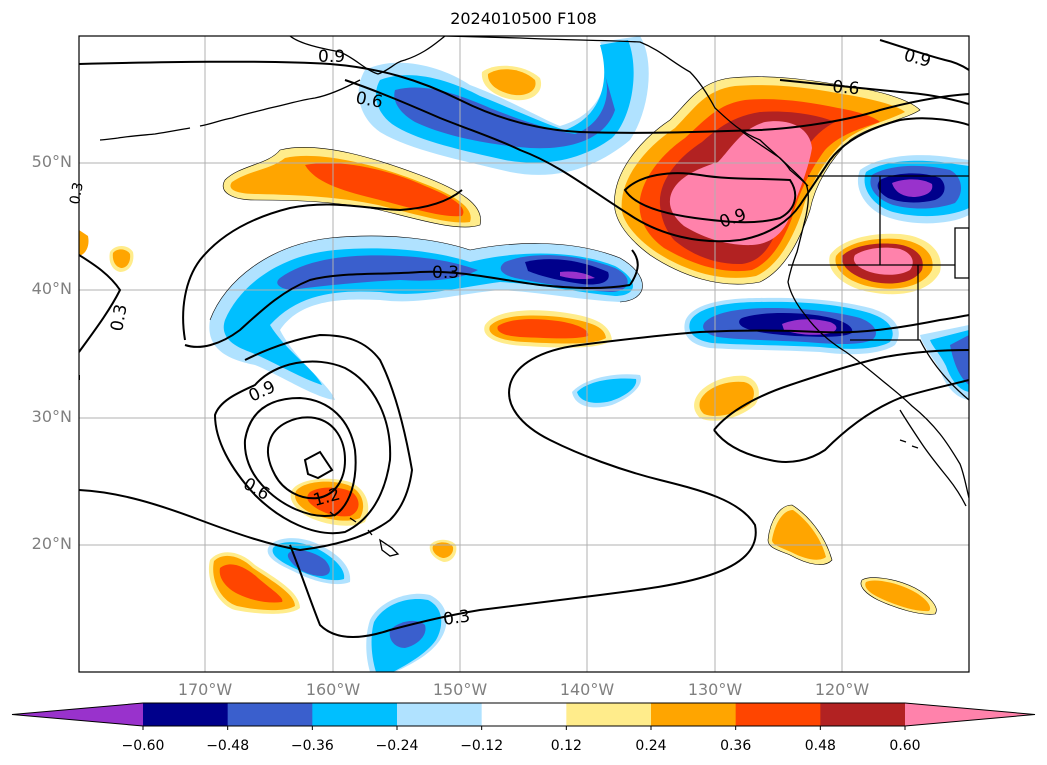  What do you see at coordinates (51, 543) in the screenshot?
I see `lat-label: 20°N` at bounding box center [51, 543].